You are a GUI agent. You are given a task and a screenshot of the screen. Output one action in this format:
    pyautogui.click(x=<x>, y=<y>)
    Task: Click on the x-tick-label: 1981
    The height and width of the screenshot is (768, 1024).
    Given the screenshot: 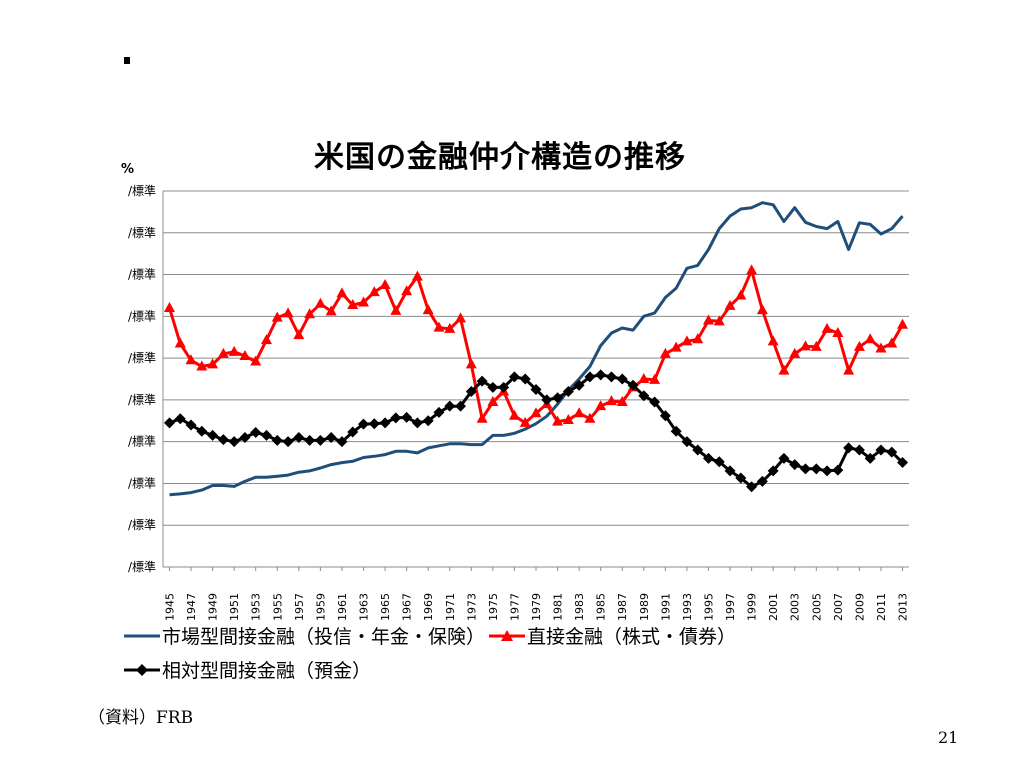 What is the action you would take?
    pyautogui.click(x=558, y=607)
    